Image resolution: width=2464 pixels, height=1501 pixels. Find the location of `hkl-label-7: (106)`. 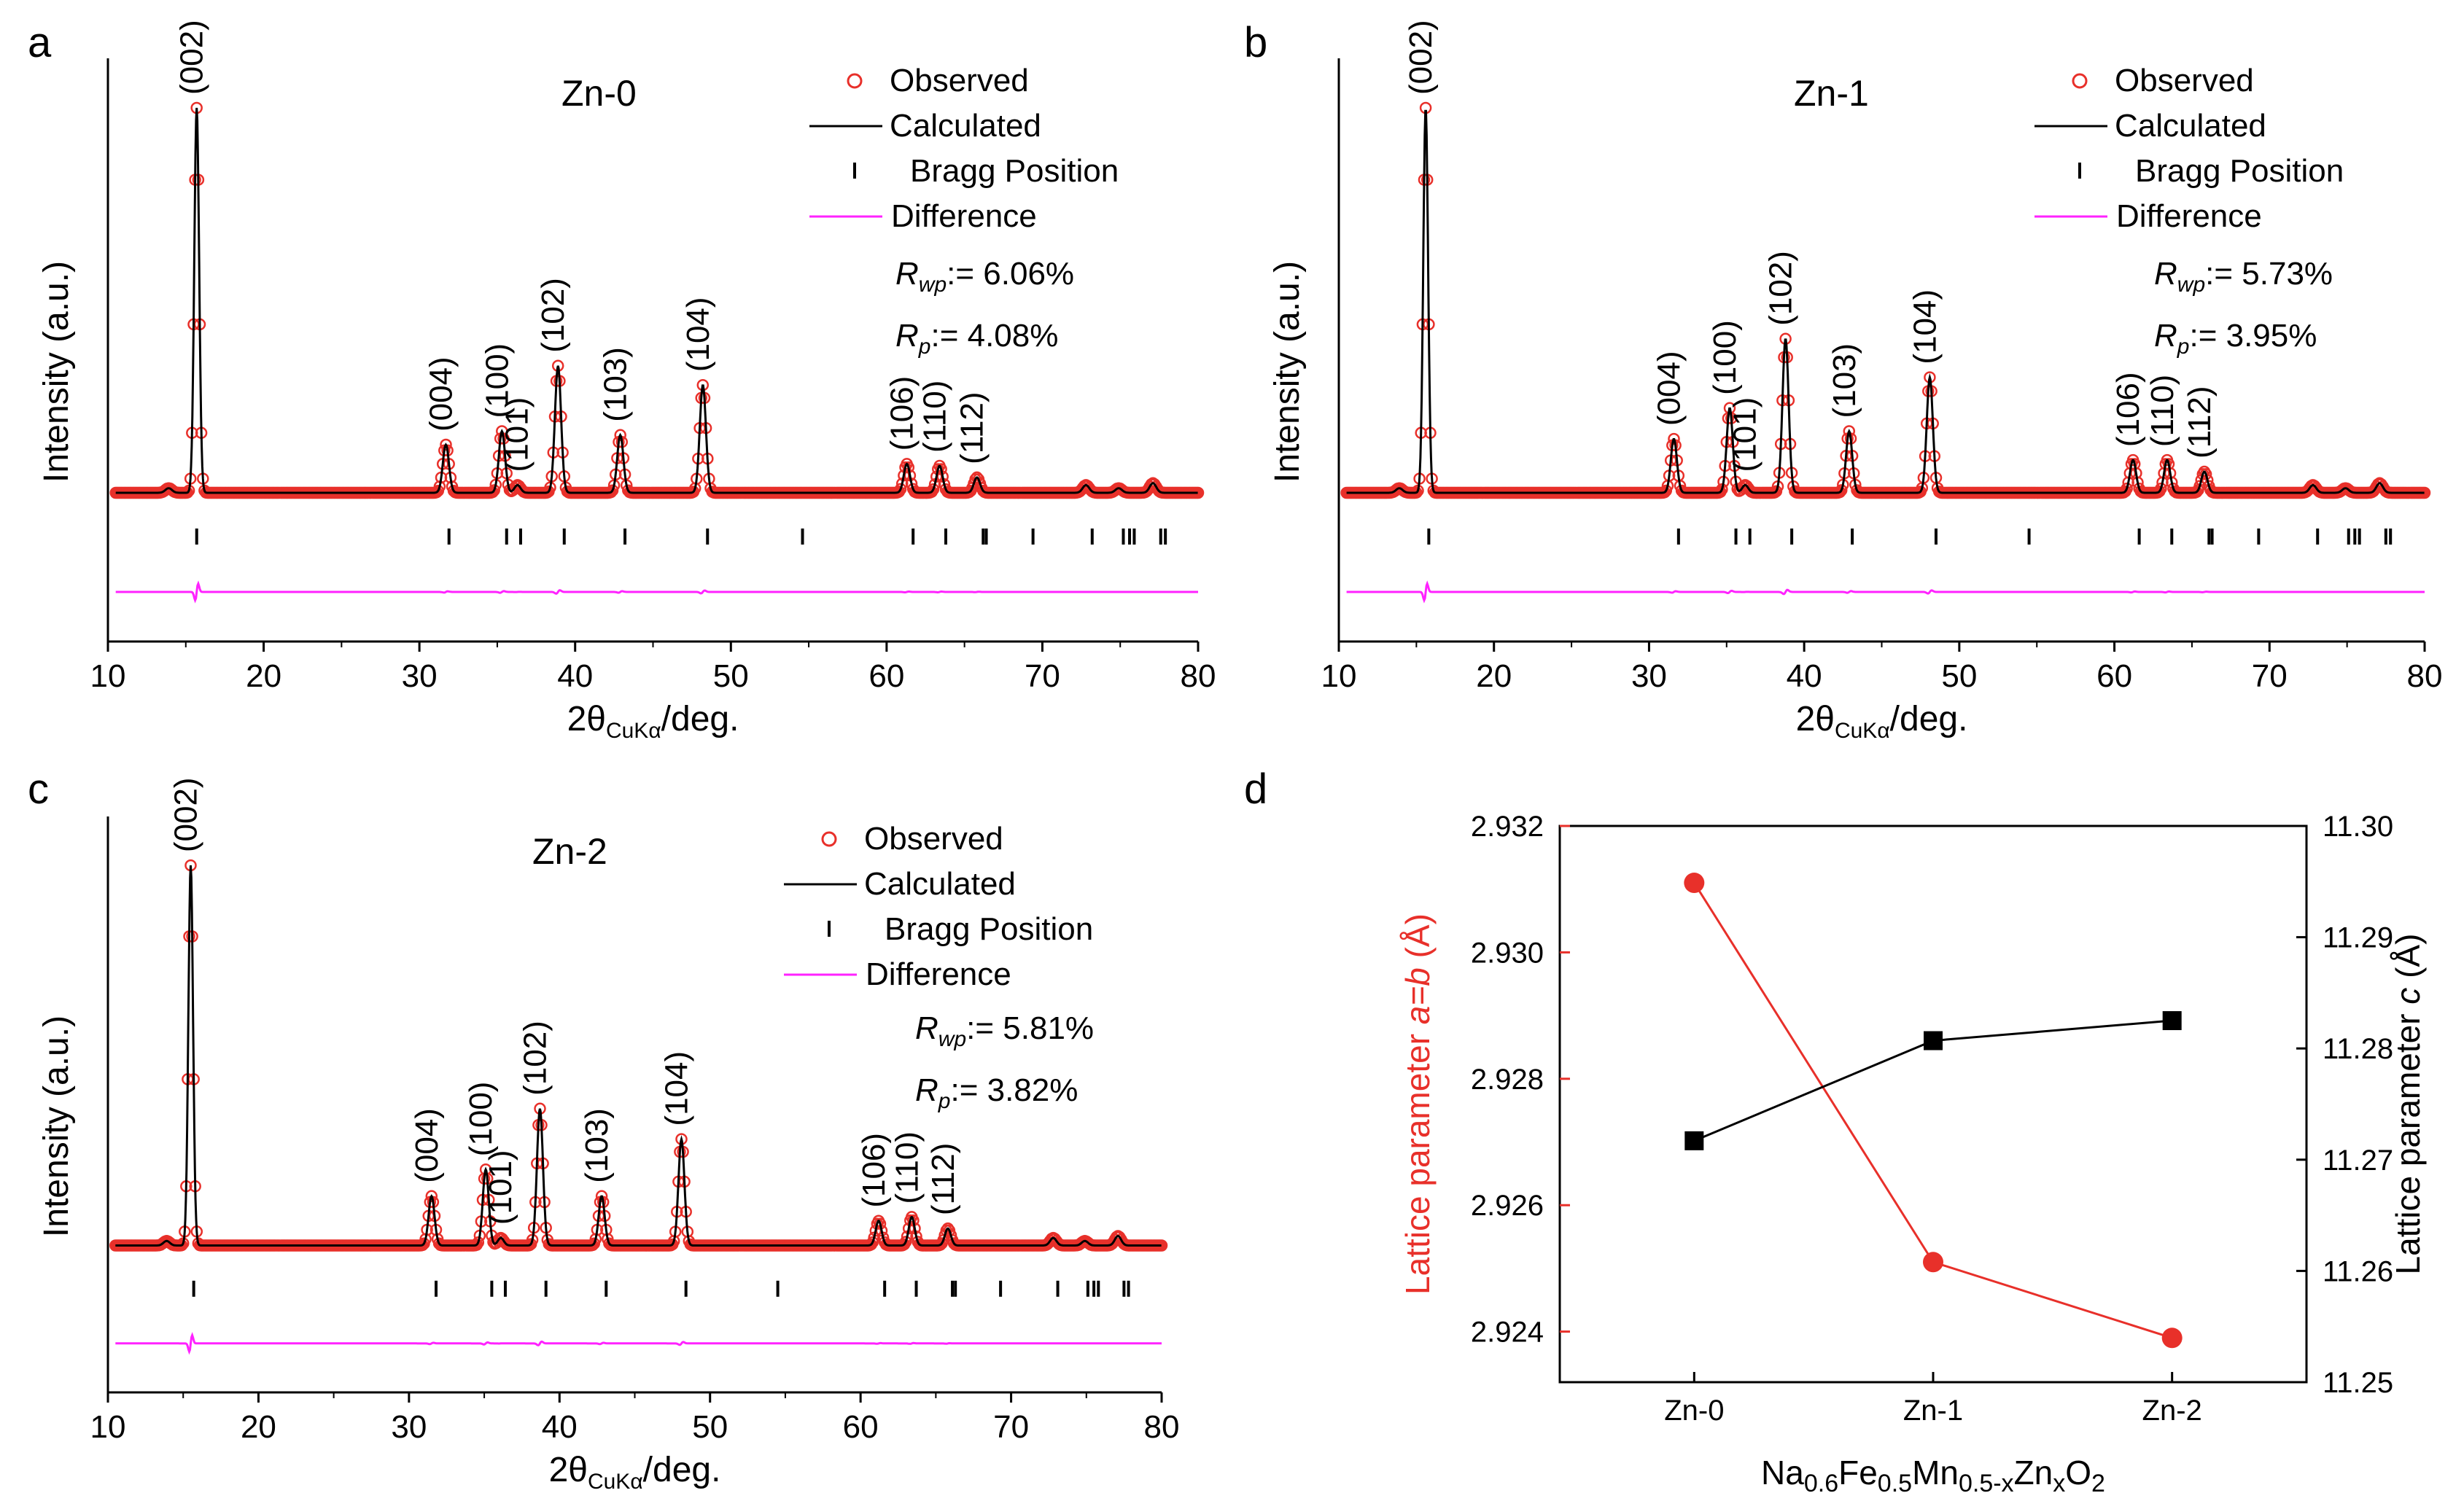

hkl-label-7: (106) is located at coordinates (874, 1170).